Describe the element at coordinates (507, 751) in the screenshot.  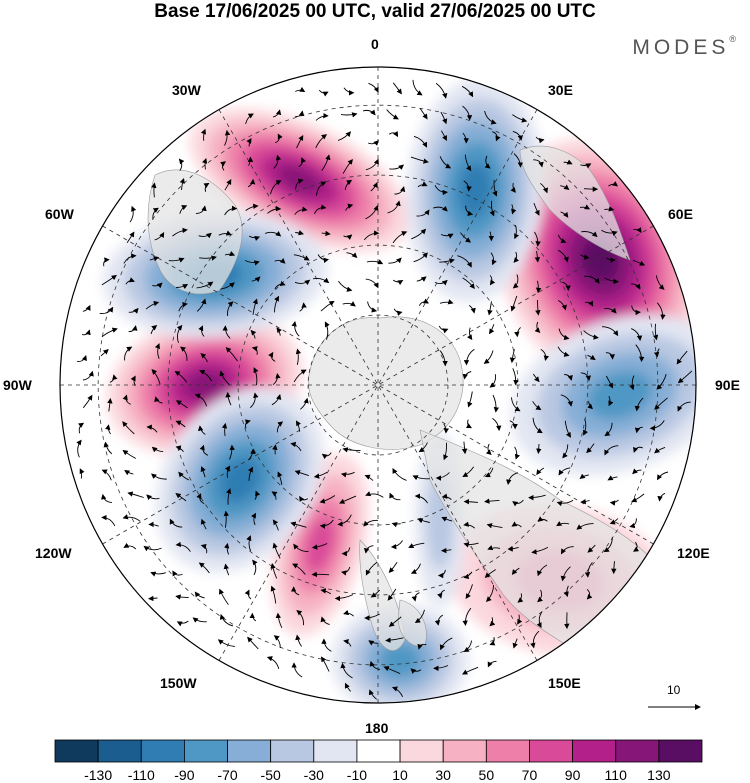
I see `colorbar-swatch` at that location.